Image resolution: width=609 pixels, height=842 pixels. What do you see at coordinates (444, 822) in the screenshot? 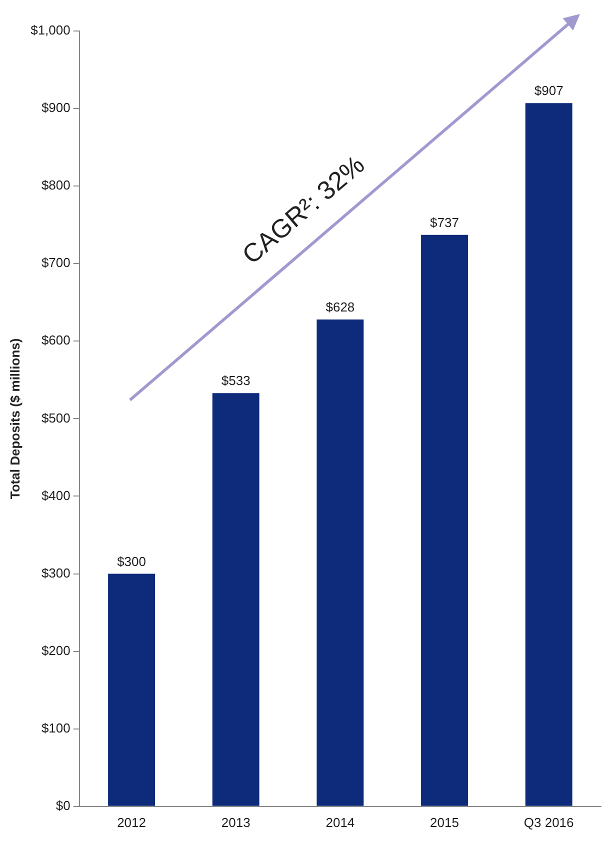
I see `x-tick-label: 2015` at bounding box center [444, 822].